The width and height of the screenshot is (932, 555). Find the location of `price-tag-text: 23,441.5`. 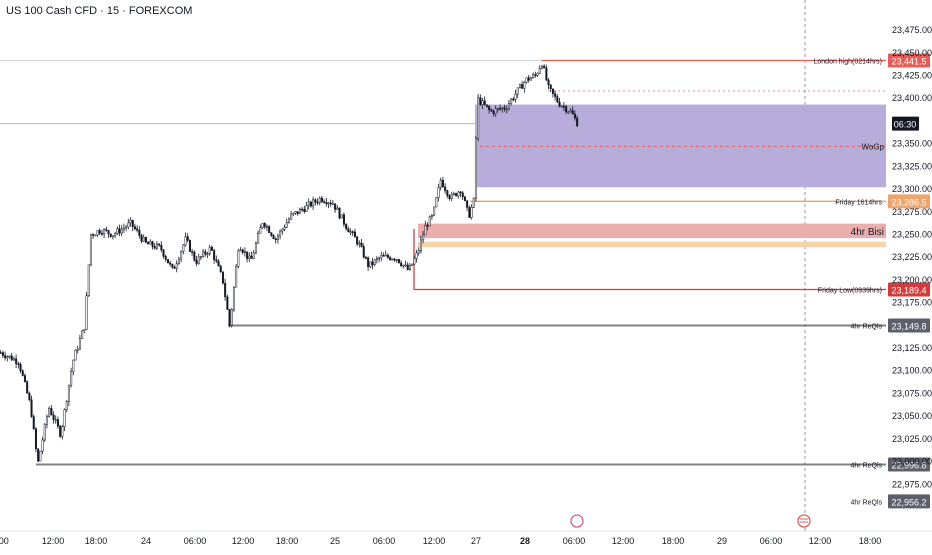

price-tag-text: 23,441.5 is located at coordinates (908, 62).